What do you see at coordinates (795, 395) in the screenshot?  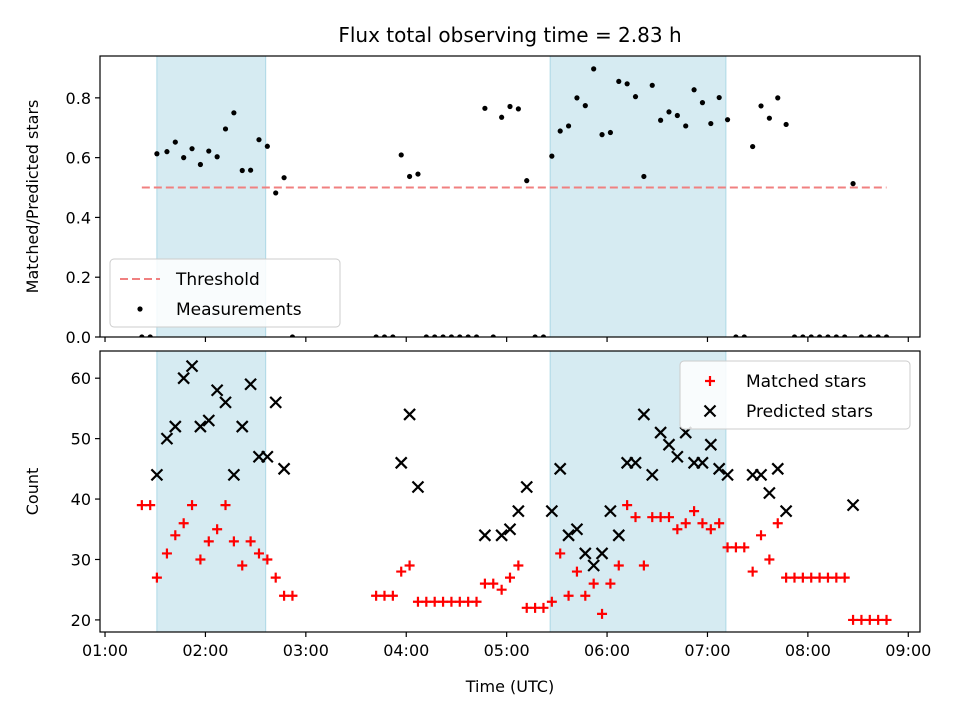 I see `legend: Matched stars Predicted stars` at bounding box center [795, 395].